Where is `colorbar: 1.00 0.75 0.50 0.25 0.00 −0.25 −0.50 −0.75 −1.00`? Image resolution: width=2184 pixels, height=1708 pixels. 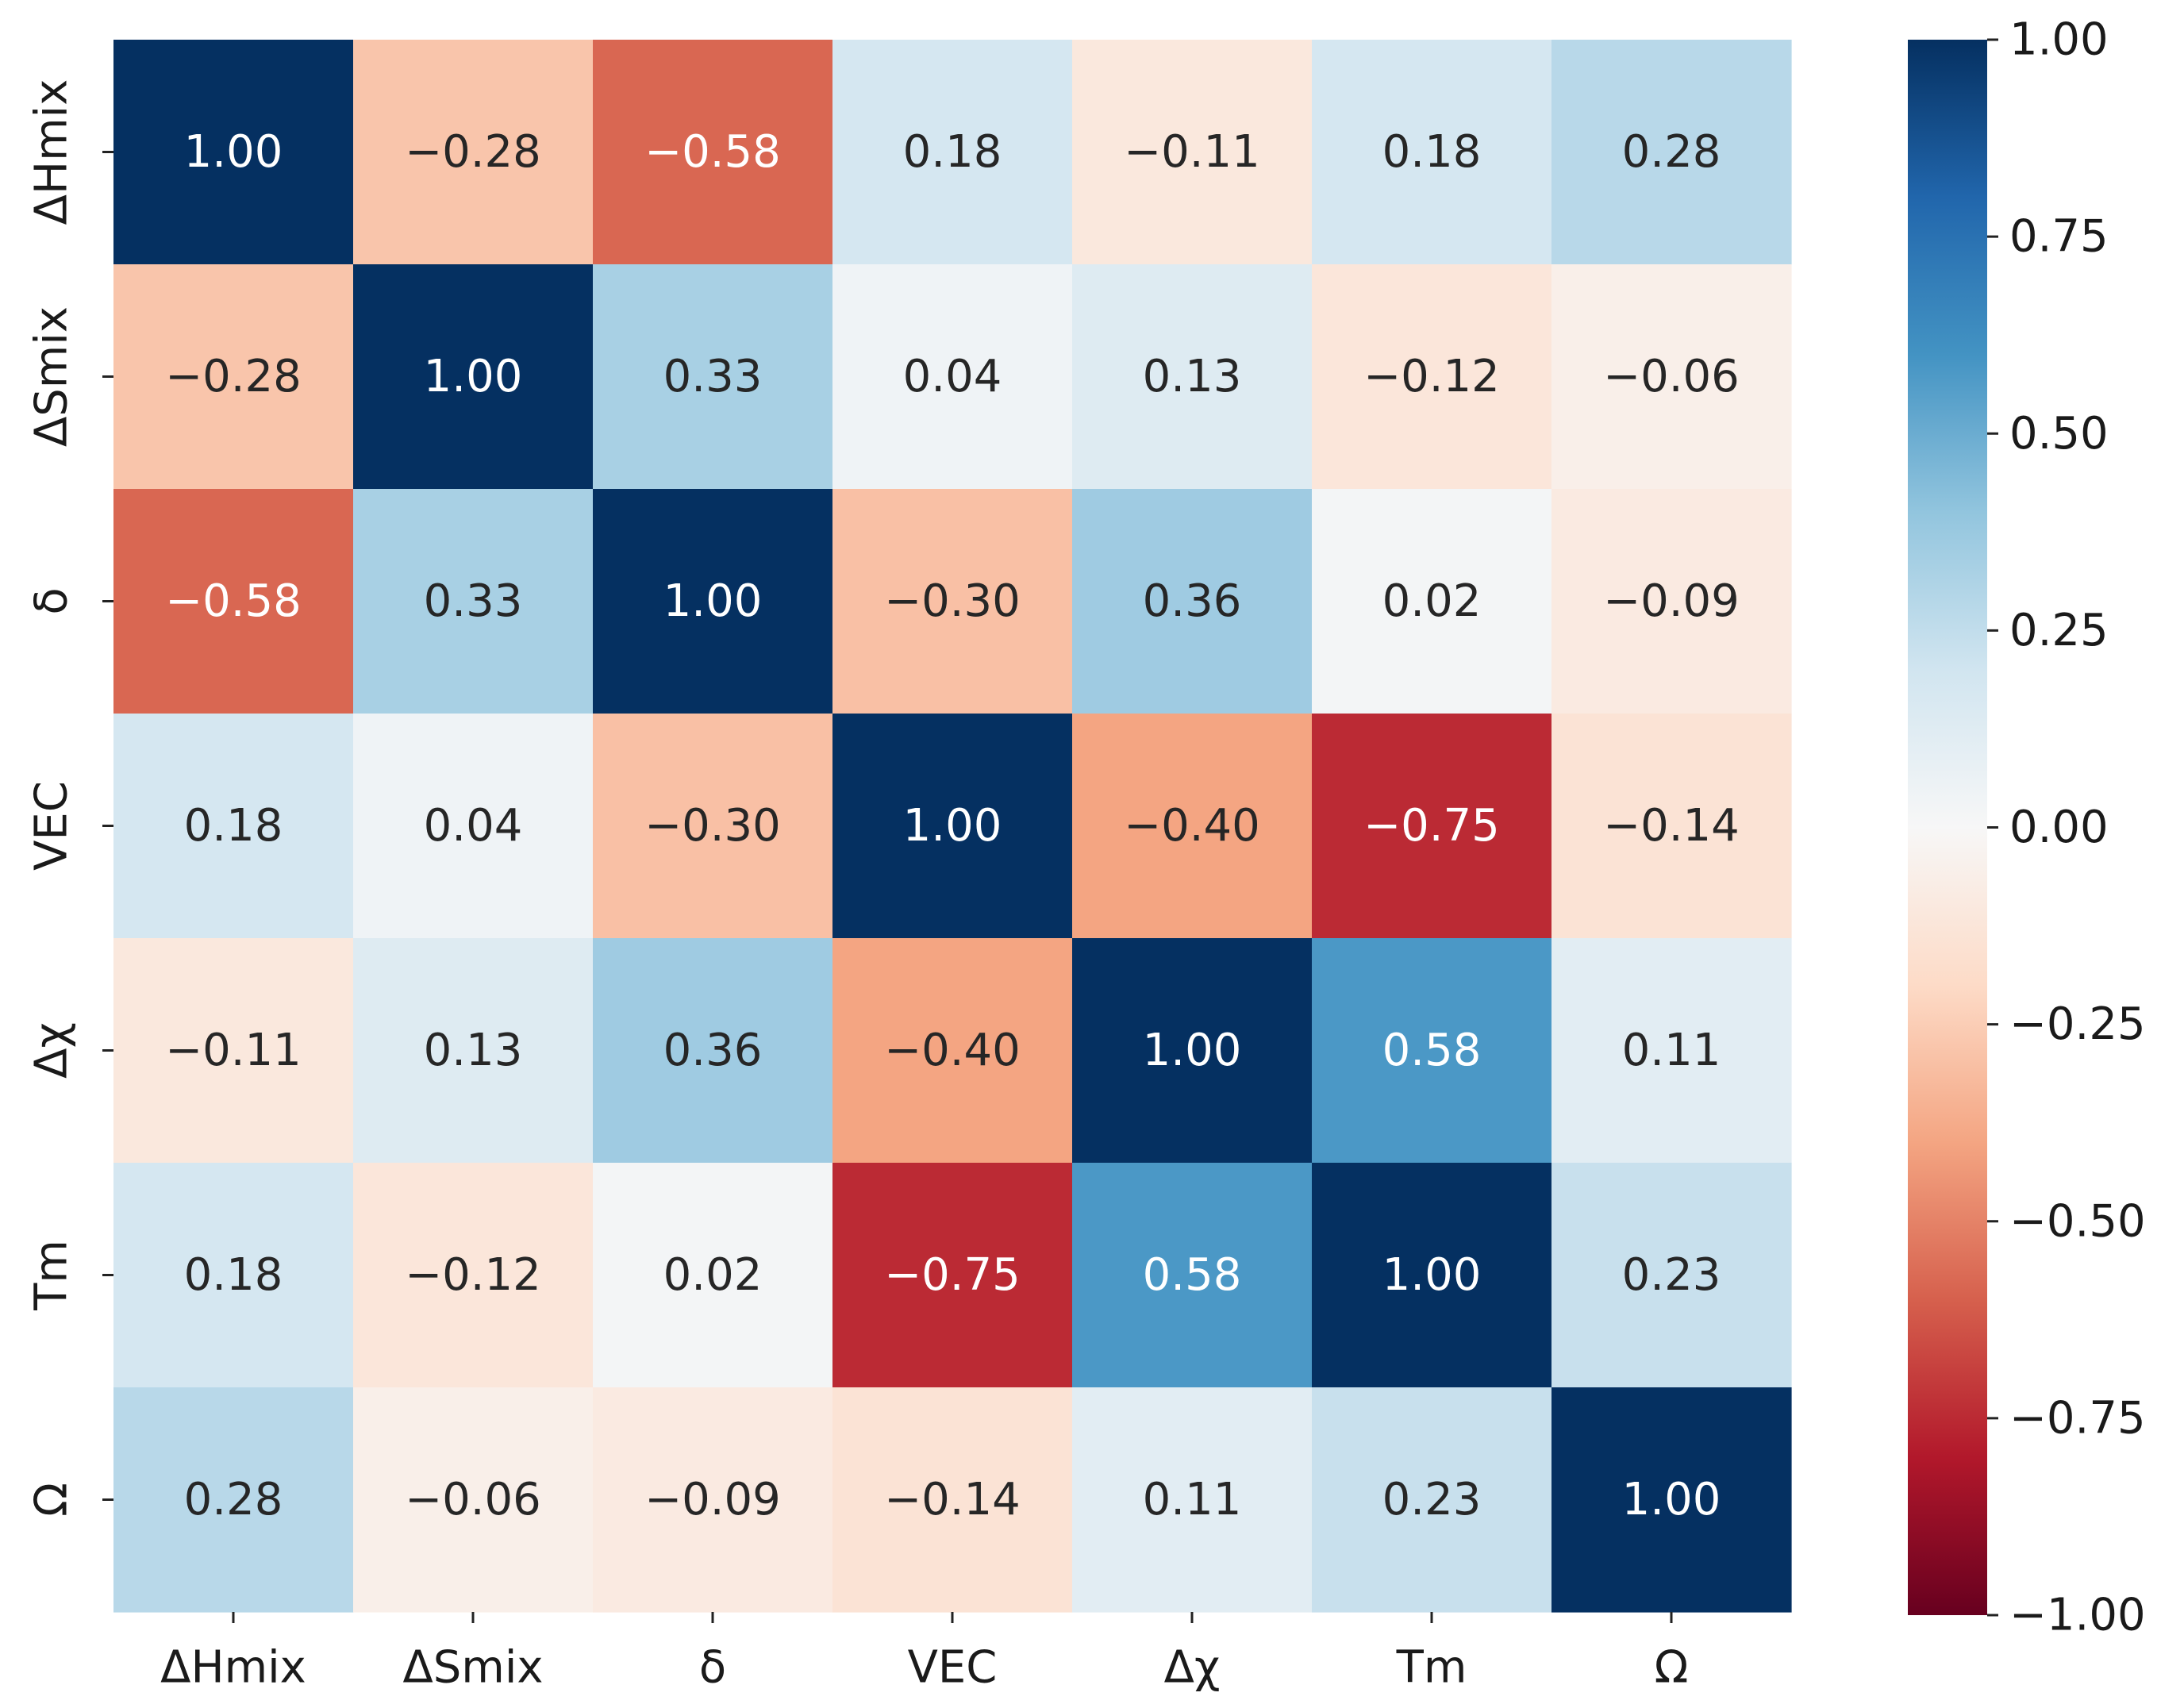 colorbar: 1.00 0.75 0.50 0.25 0.00 −0.25 −0.50 −0.75 −1.00 is located at coordinates (2027, 827).